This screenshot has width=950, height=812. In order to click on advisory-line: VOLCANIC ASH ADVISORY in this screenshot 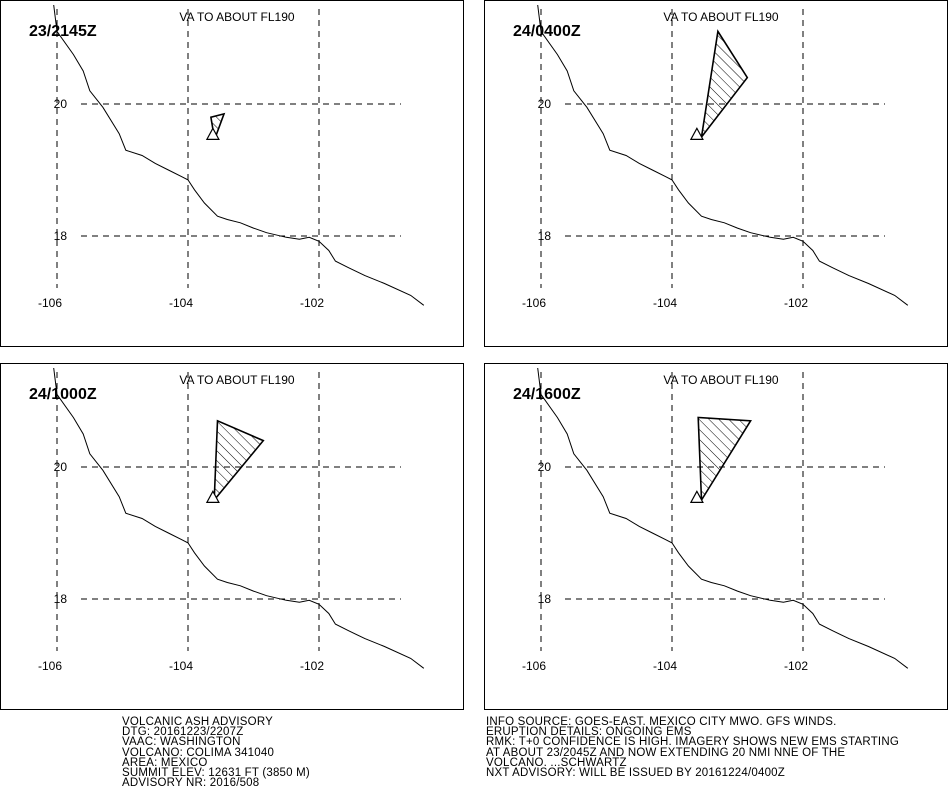, I will do `click(197, 722)`.